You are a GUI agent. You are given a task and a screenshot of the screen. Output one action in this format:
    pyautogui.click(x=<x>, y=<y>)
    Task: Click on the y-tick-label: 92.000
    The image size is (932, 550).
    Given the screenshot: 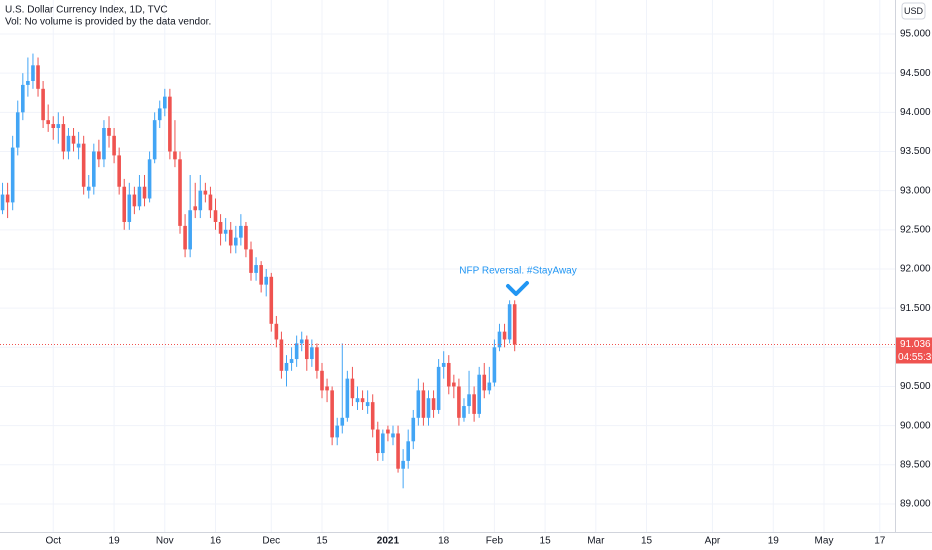 What is the action you would take?
    pyautogui.click(x=915, y=269)
    